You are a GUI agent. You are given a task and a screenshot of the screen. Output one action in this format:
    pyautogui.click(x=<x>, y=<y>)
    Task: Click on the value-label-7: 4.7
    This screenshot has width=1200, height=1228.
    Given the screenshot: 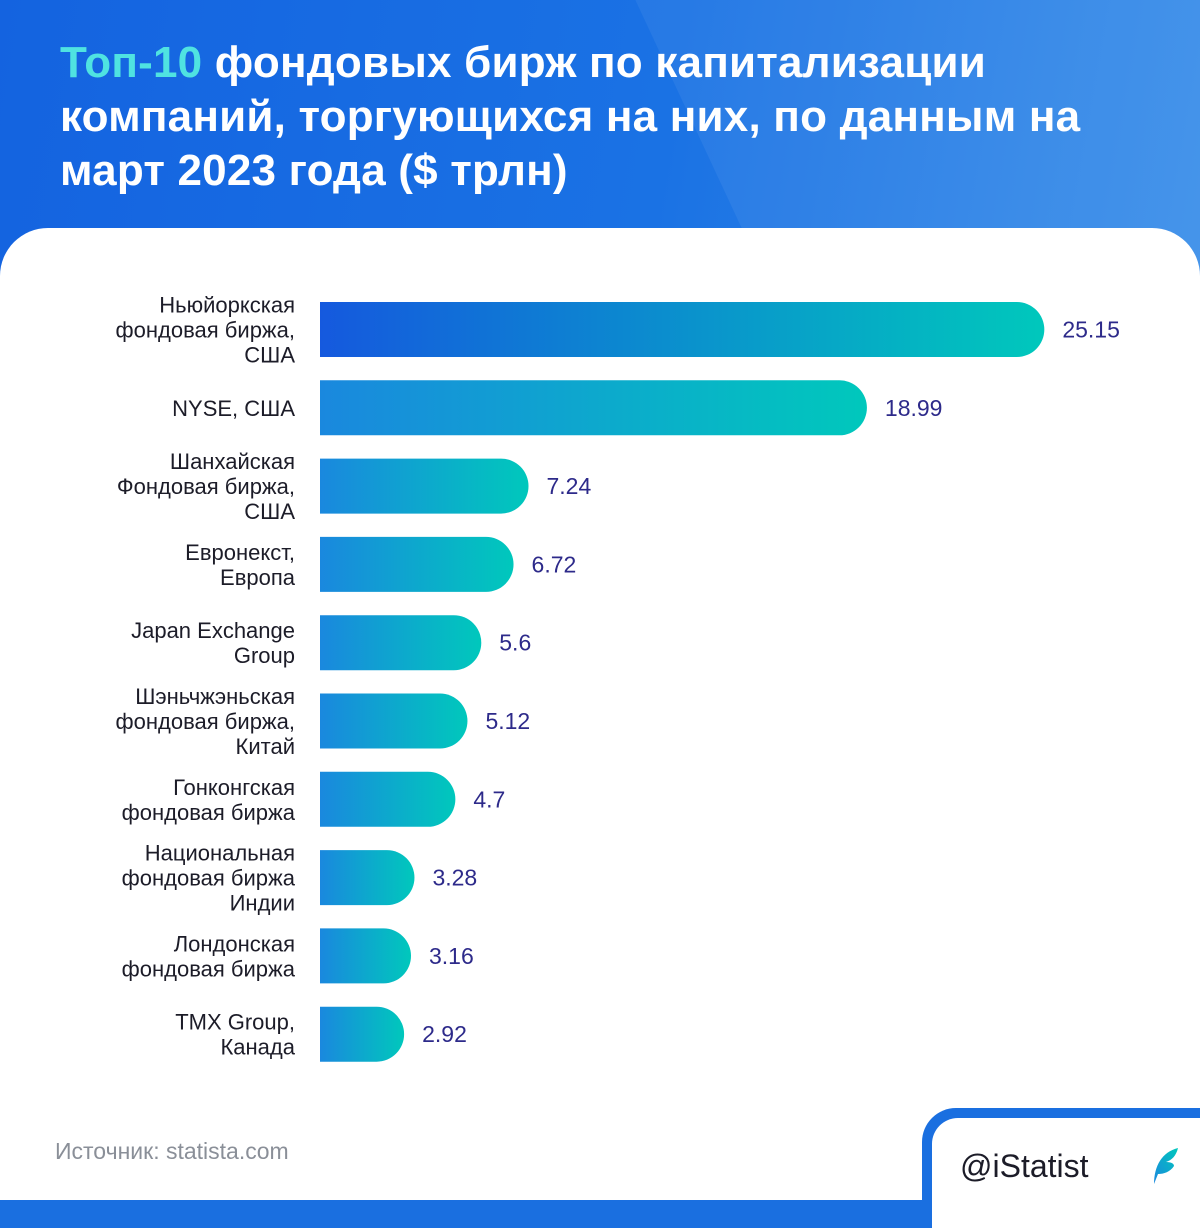 What is the action you would take?
    pyautogui.click(x=489, y=799)
    